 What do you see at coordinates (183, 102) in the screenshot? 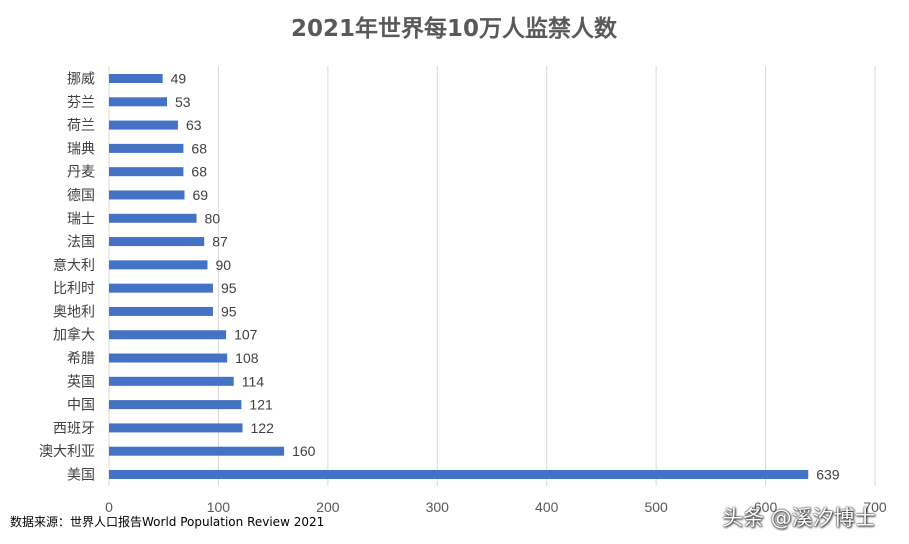
I see `value-label: 53` at bounding box center [183, 102].